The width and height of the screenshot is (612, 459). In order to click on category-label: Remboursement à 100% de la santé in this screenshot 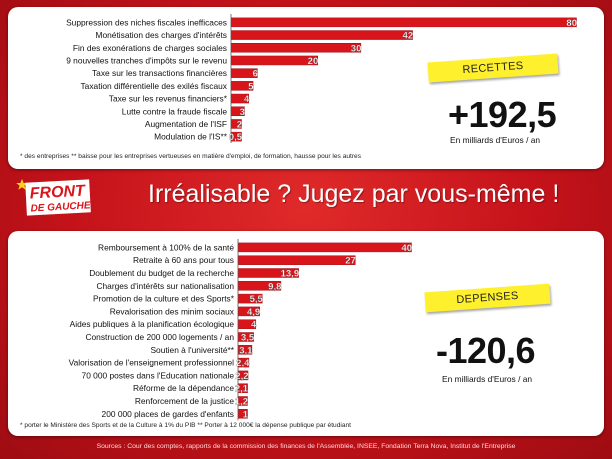, I will do `click(166, 247)`.